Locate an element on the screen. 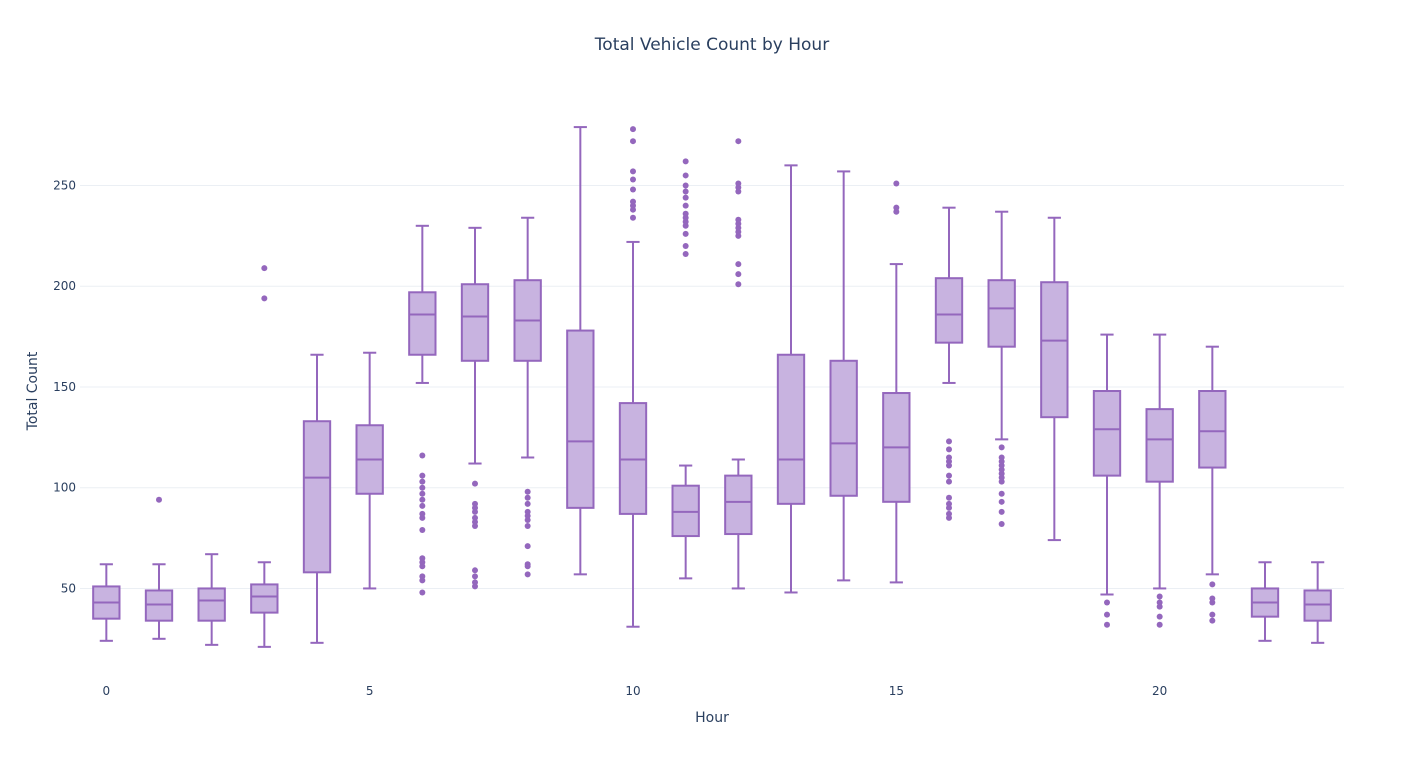 The image size is (1424, 762). chart-title: Total Vehicle Count by Hour is located at coordinates (711, 45).